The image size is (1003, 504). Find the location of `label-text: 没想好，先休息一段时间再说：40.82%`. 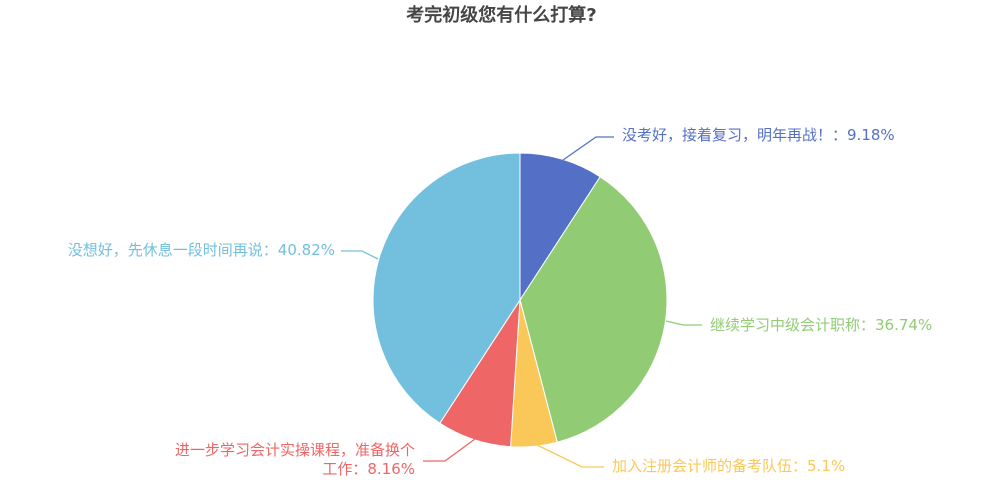

label-text: 没想好，先休息一段时间再说：40.82% is located at coordinates (201, 250).